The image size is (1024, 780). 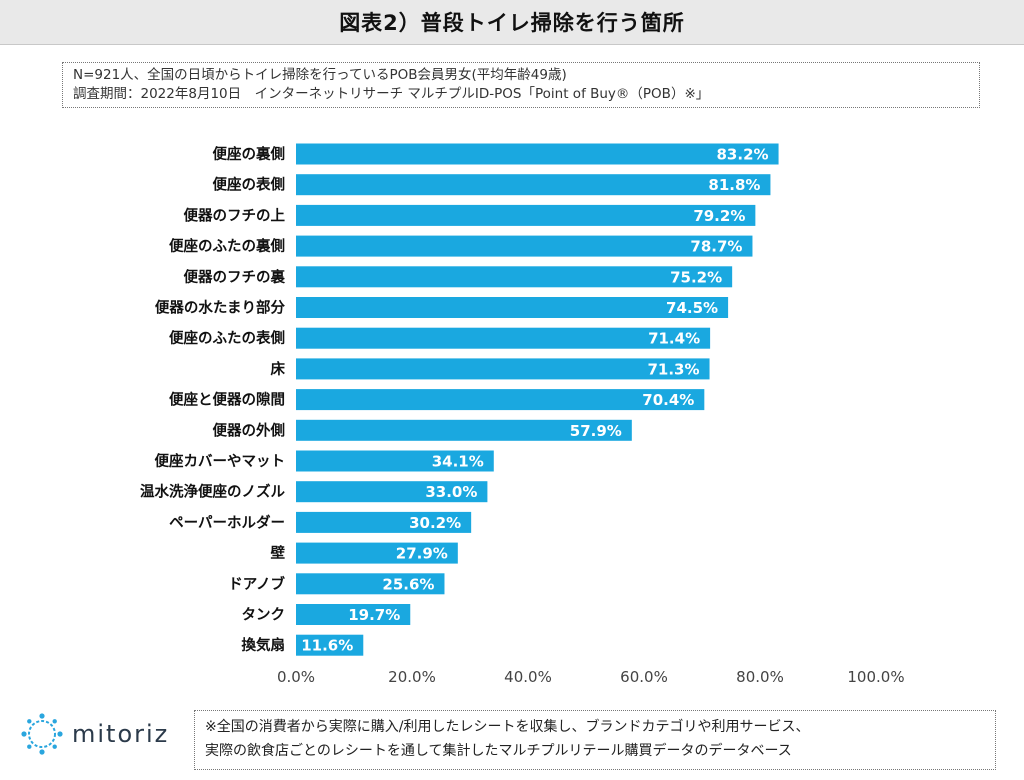 I want to click on data-label: 81.8%, so click(x=734, y=185).